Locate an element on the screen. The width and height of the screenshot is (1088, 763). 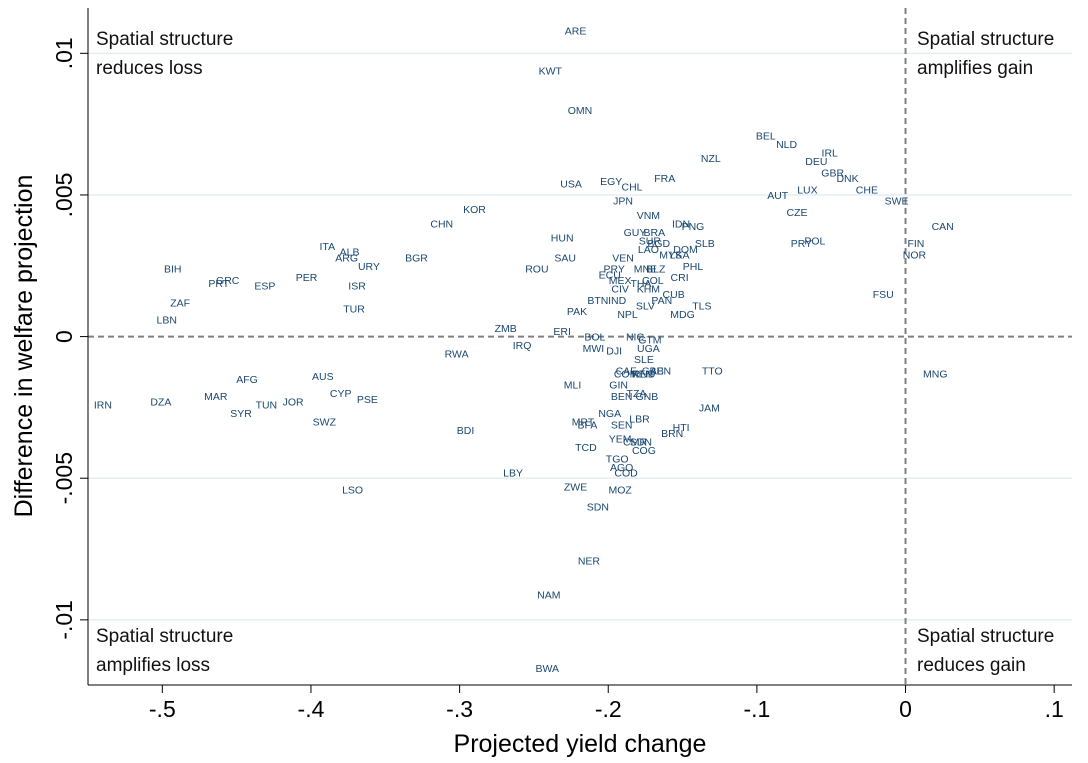
point-gnb-106: GNB is located at coordinates (647, 397).